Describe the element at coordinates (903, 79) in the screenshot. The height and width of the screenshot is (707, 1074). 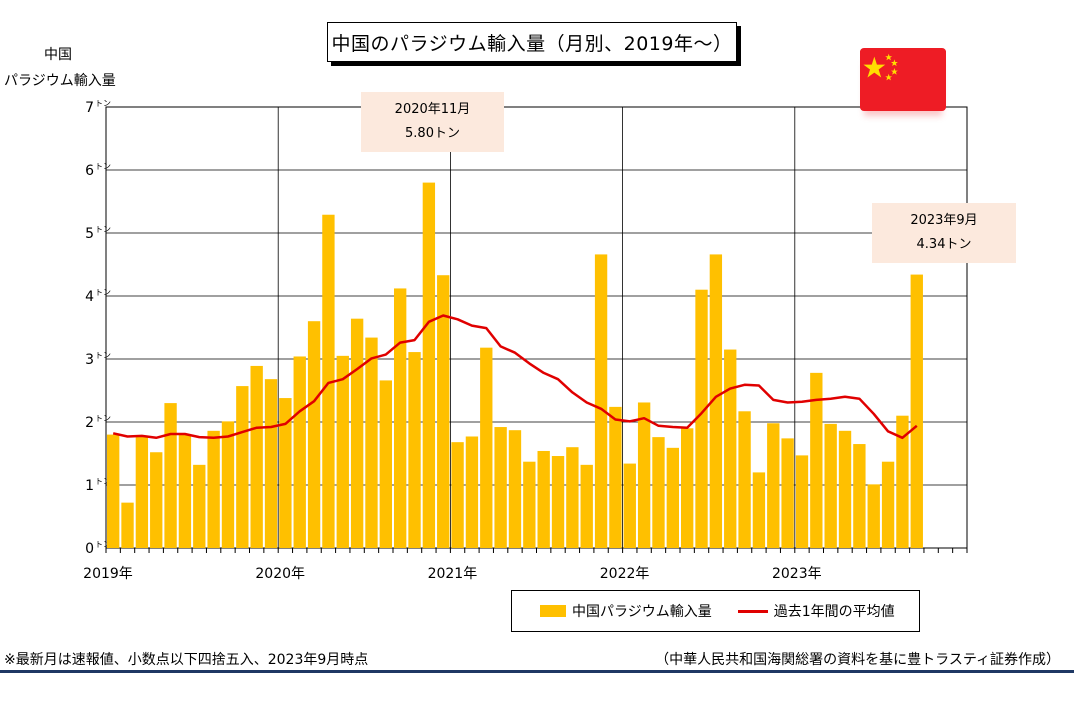
I see `china-flag-icon` at that location.